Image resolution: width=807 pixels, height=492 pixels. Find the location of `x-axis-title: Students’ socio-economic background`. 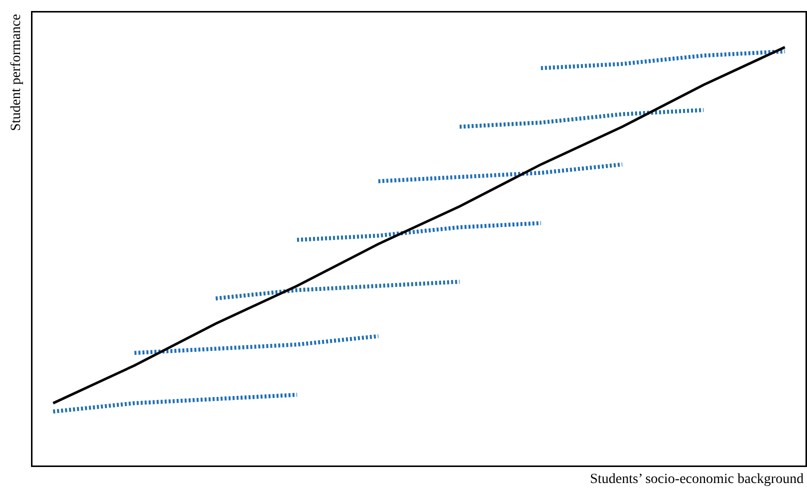

x-axis-title: Students’ socio-economic background is located at coordinates (697, 479).